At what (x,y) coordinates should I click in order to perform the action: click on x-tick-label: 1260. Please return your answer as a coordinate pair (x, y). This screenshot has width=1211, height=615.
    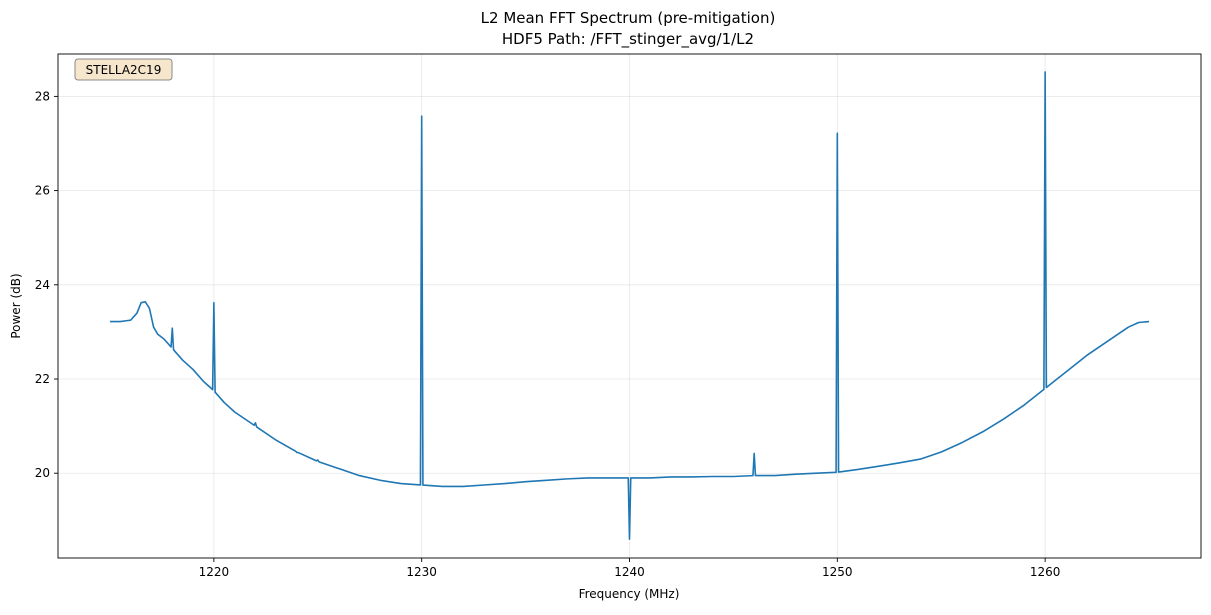
    Looking at the image, I should click on (1045, 572).